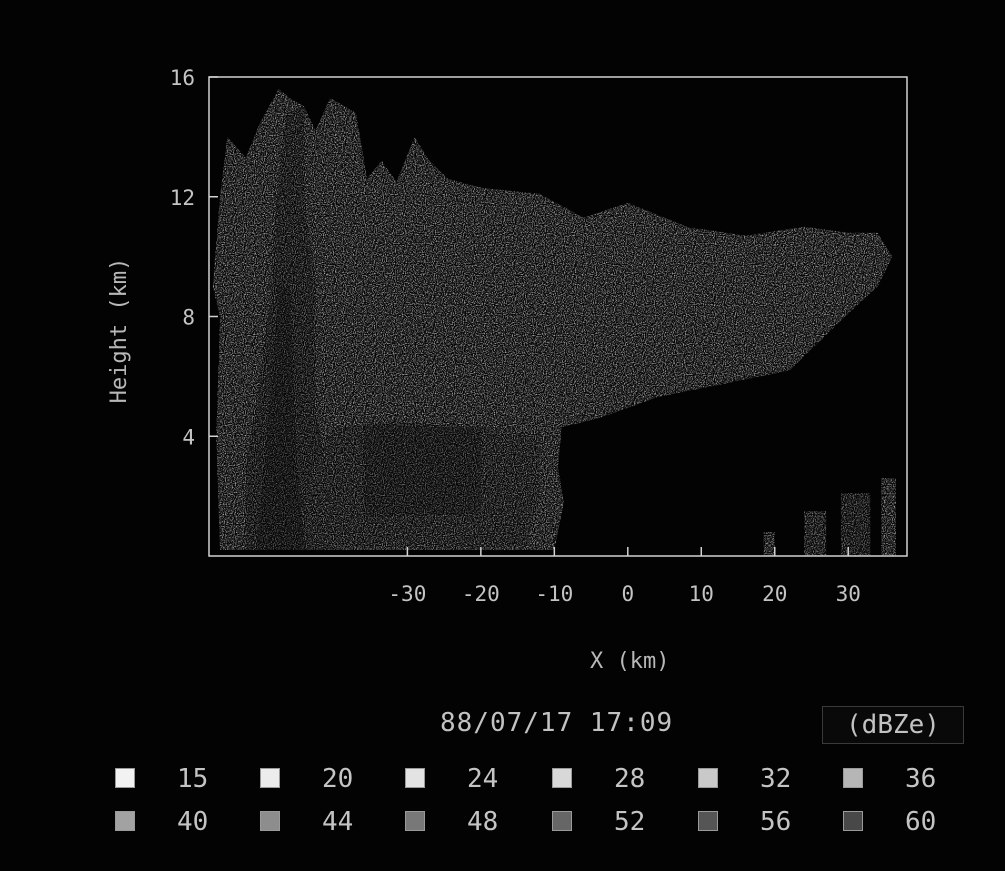 Image resolution: width=1005 pixels, height=871 pixels. What do you see at coordinates (776, 779) in the screenshot?
I see `legend-label: 32` at bounding box center [776, 779].